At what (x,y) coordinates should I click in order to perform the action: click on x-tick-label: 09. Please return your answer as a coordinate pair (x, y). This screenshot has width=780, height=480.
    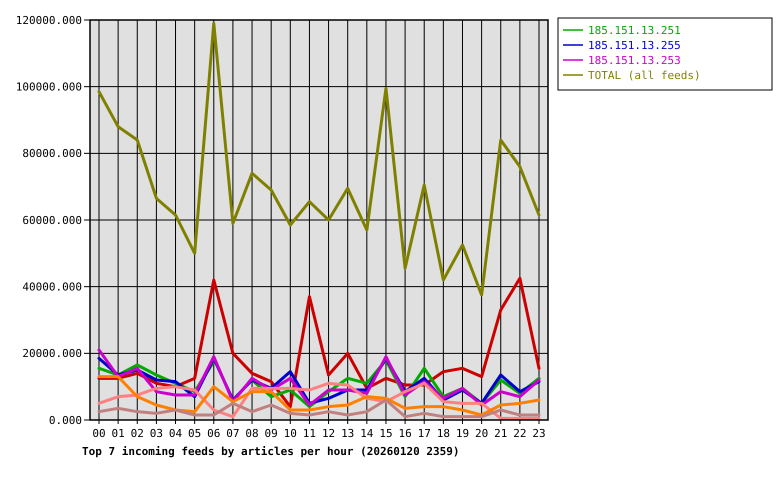
    Looking at the image, I should click on (271, 433).